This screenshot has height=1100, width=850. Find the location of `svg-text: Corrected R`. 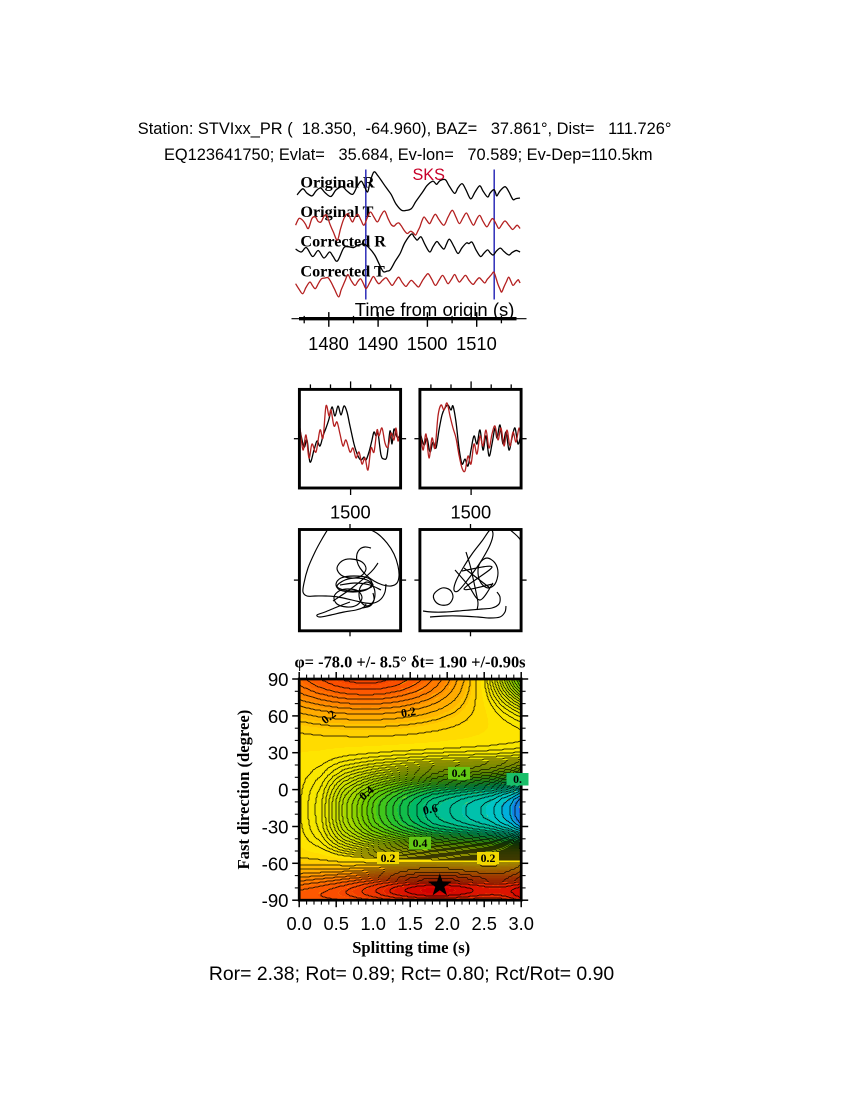

svg-text: Corrected R is located at coordinates (343, 242).